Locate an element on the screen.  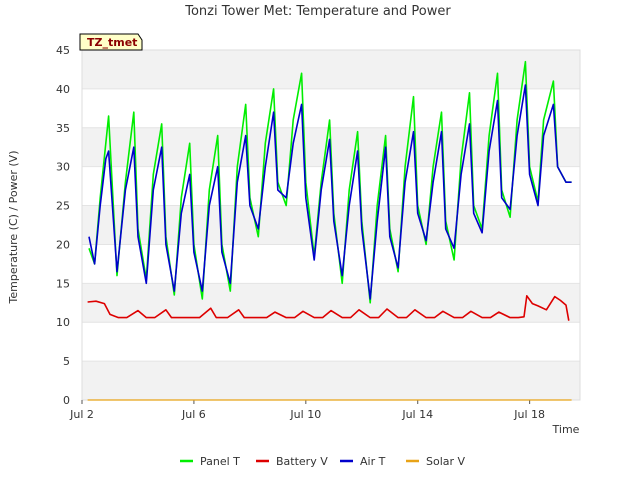
legend-item: Panel T is located at coordinates (210, 461).